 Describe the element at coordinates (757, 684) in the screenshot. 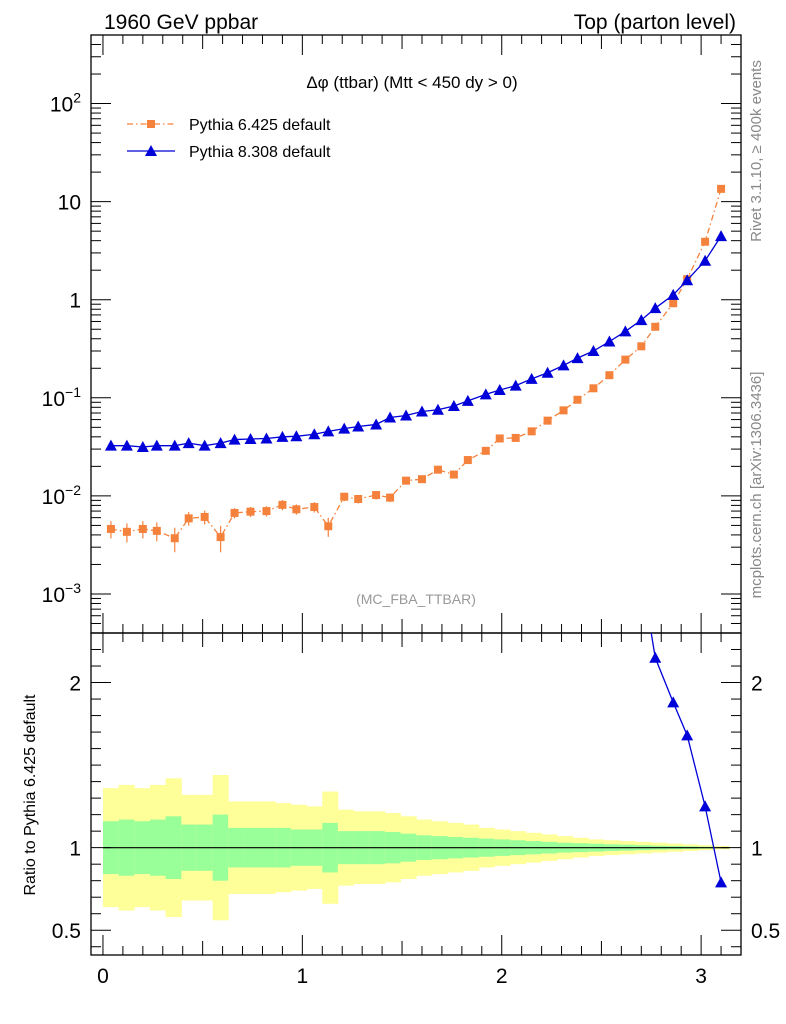

I see `ratio-y-tick-label-right: 2` at that location.